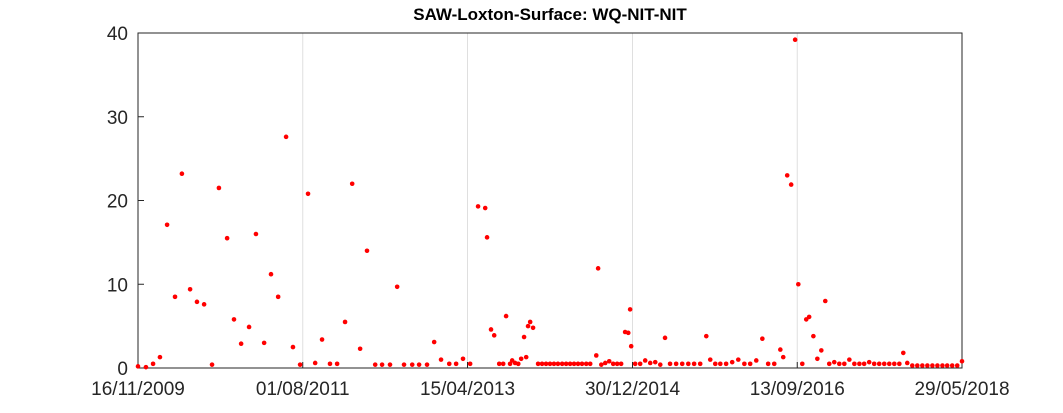 The image size is (1063, 413). What do you see at coordinates (117, 118) in the screenshot?
I see `y-tick-label: 30` at bounding box center [117, 118].